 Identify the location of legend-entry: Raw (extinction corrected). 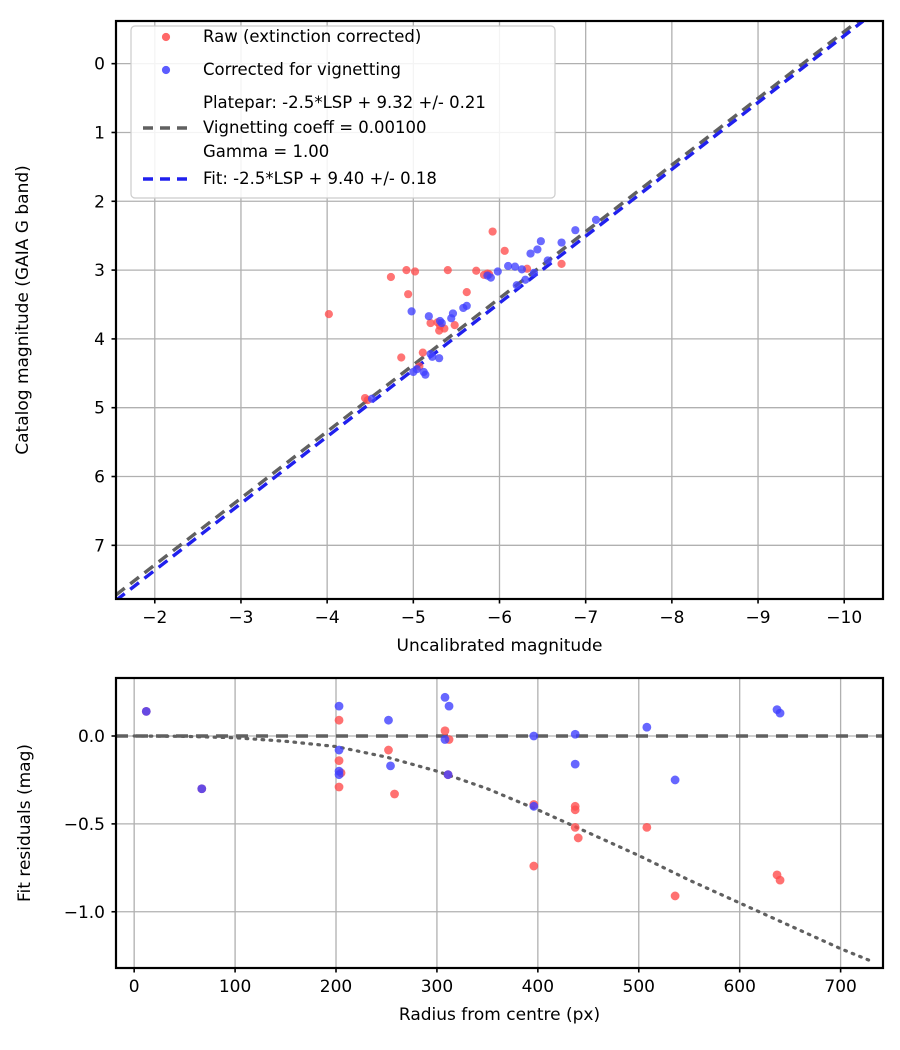
(291, 36).